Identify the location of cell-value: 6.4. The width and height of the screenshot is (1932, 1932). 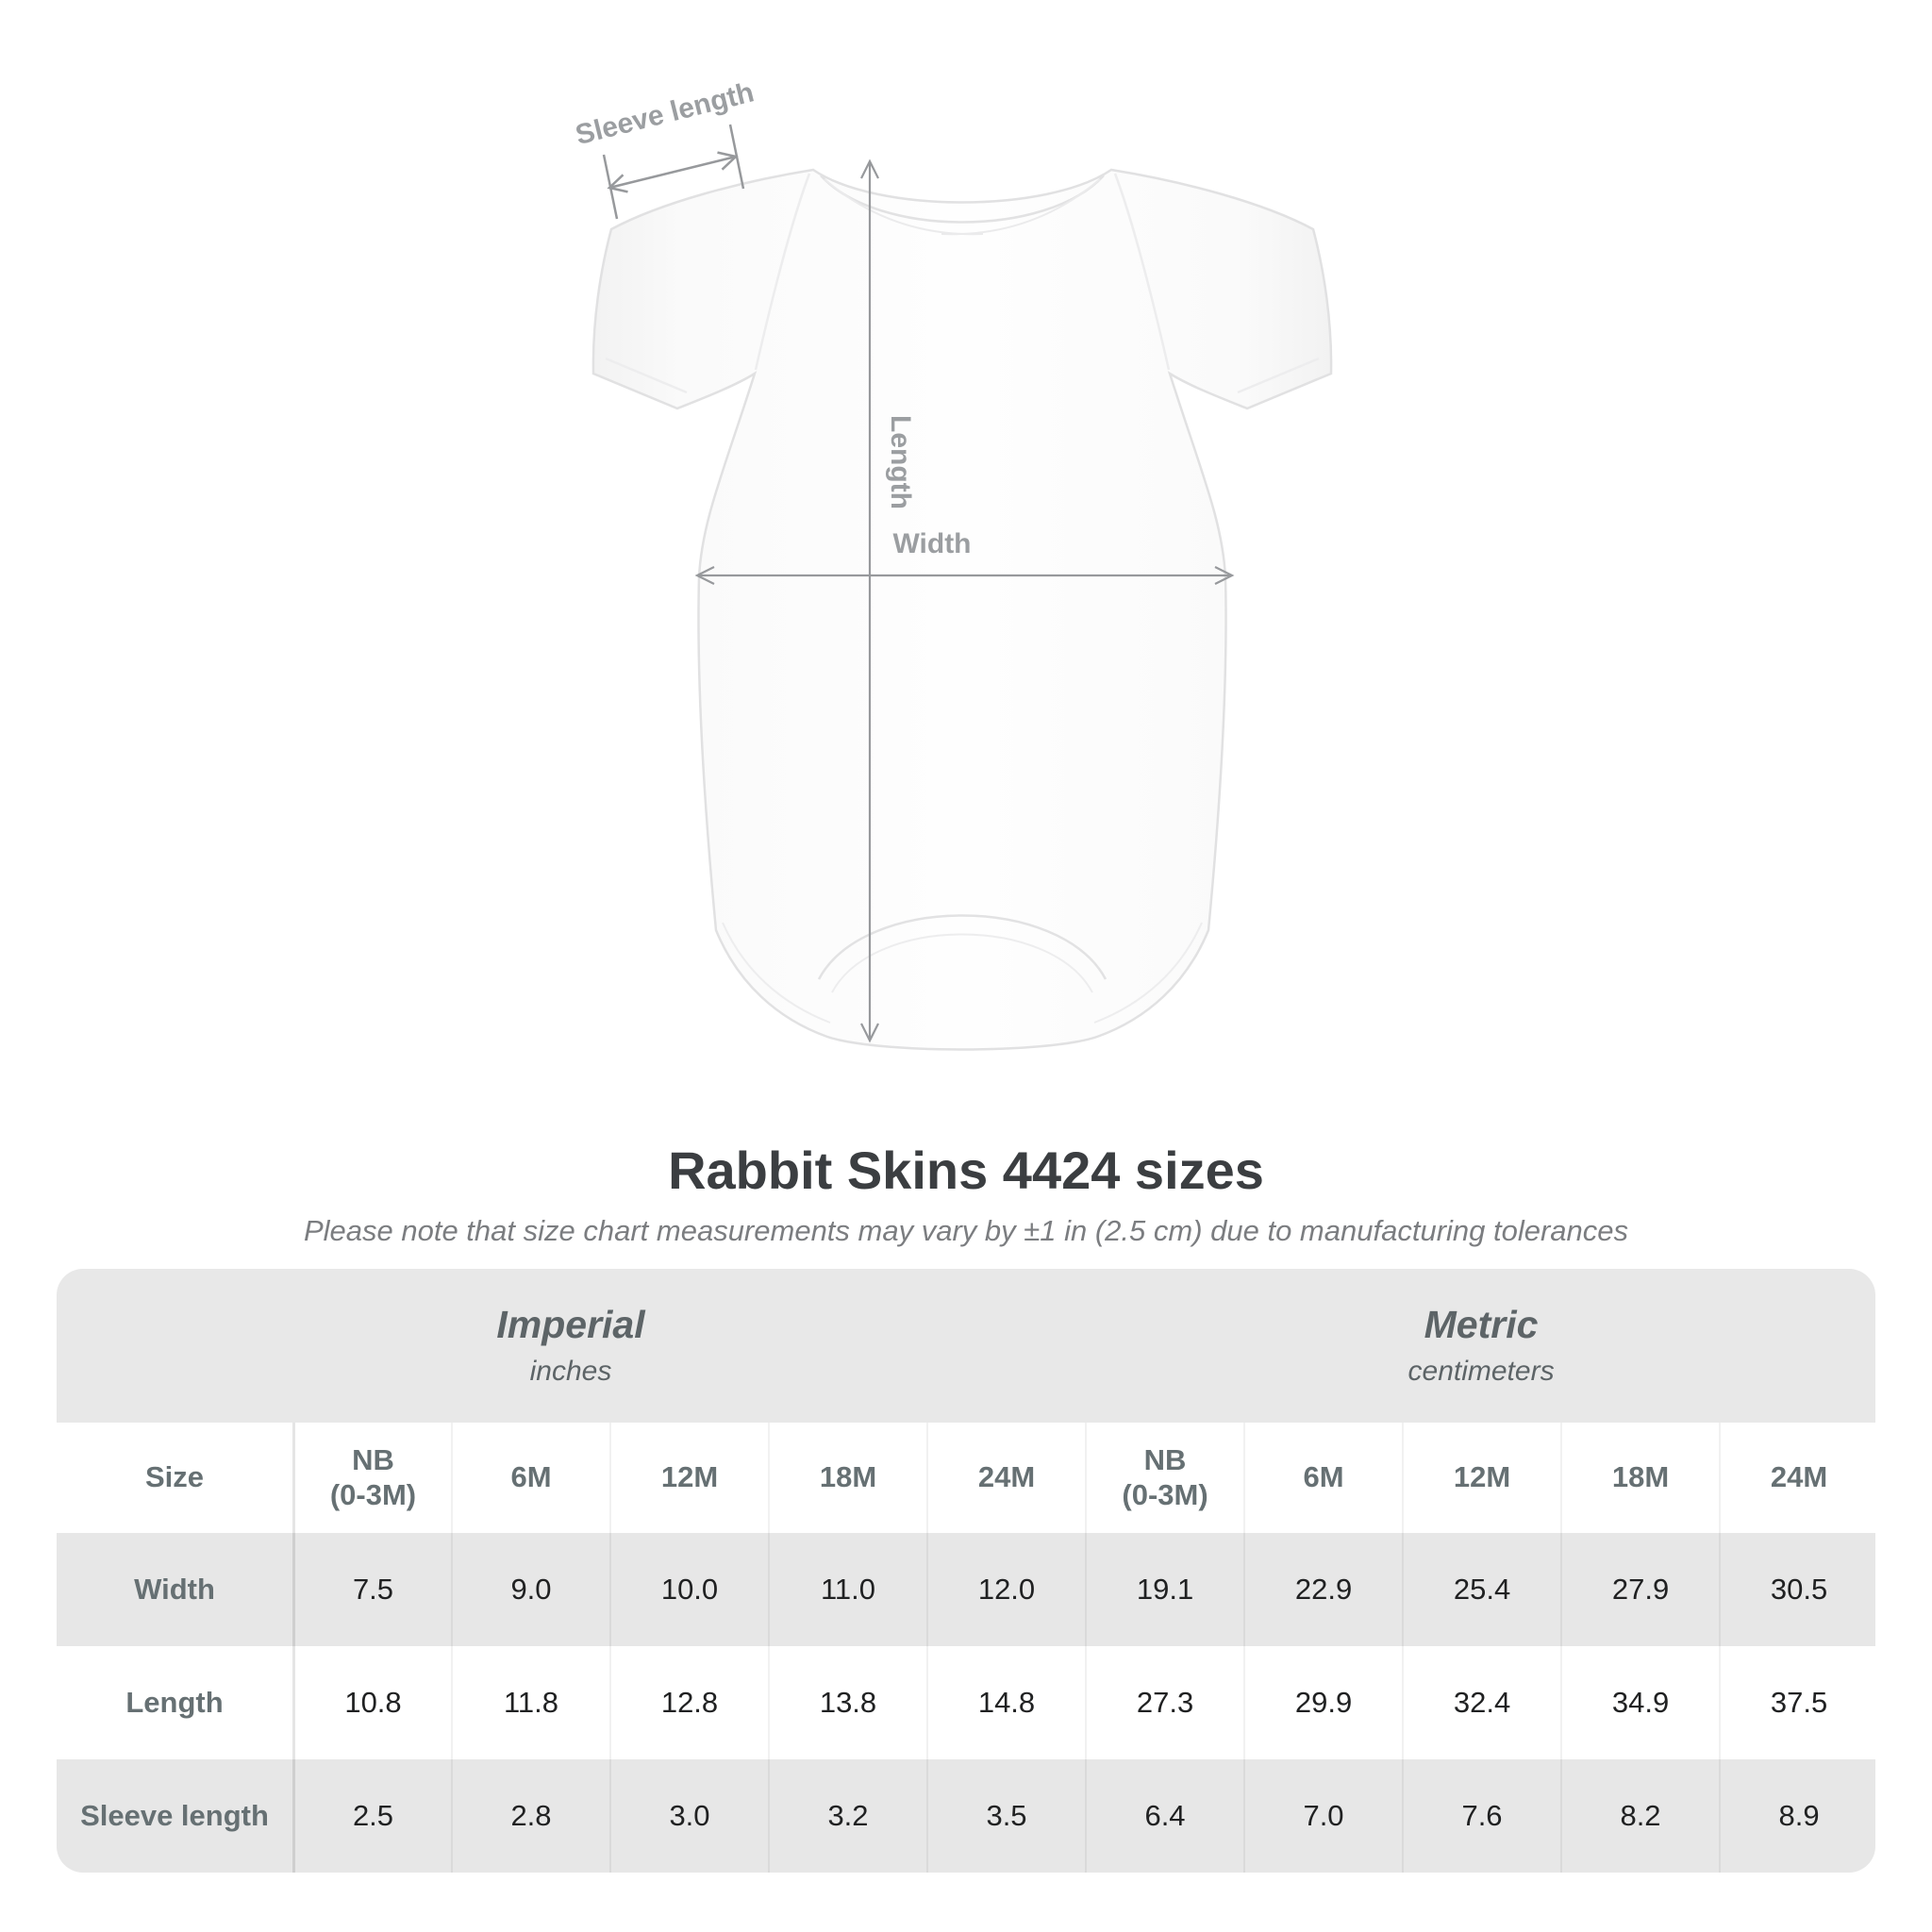
(1165, 1816).